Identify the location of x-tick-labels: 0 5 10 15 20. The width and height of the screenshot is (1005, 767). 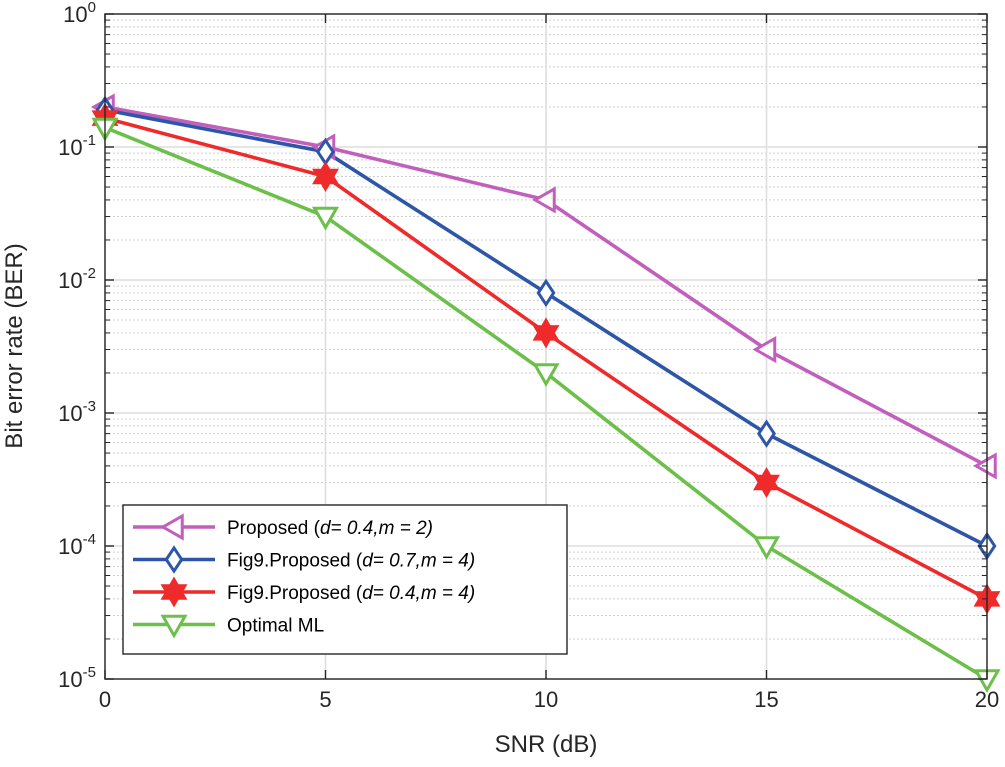
(549, 699).